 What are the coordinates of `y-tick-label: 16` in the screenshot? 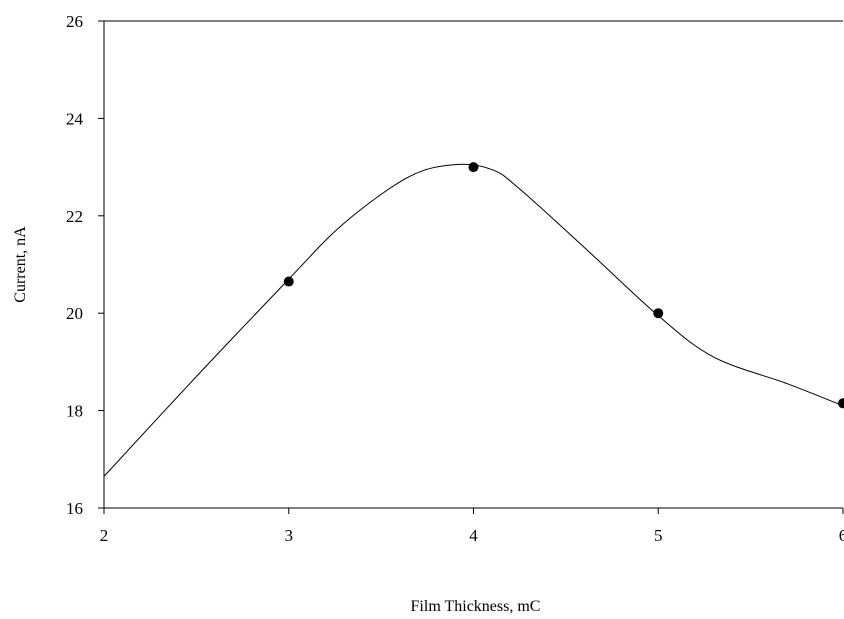 It's located at (74, 508).